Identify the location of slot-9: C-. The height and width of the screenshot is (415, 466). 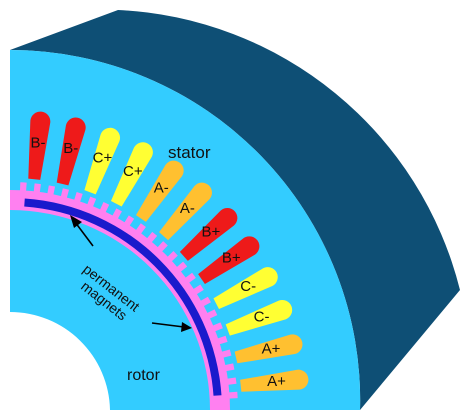
(245, 288).